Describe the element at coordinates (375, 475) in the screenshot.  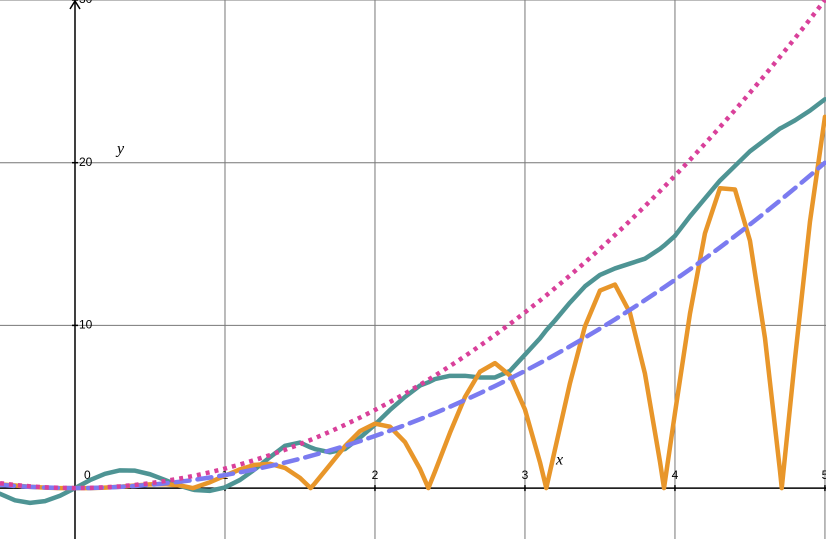
I see `x-tick-label: 2` at that location.